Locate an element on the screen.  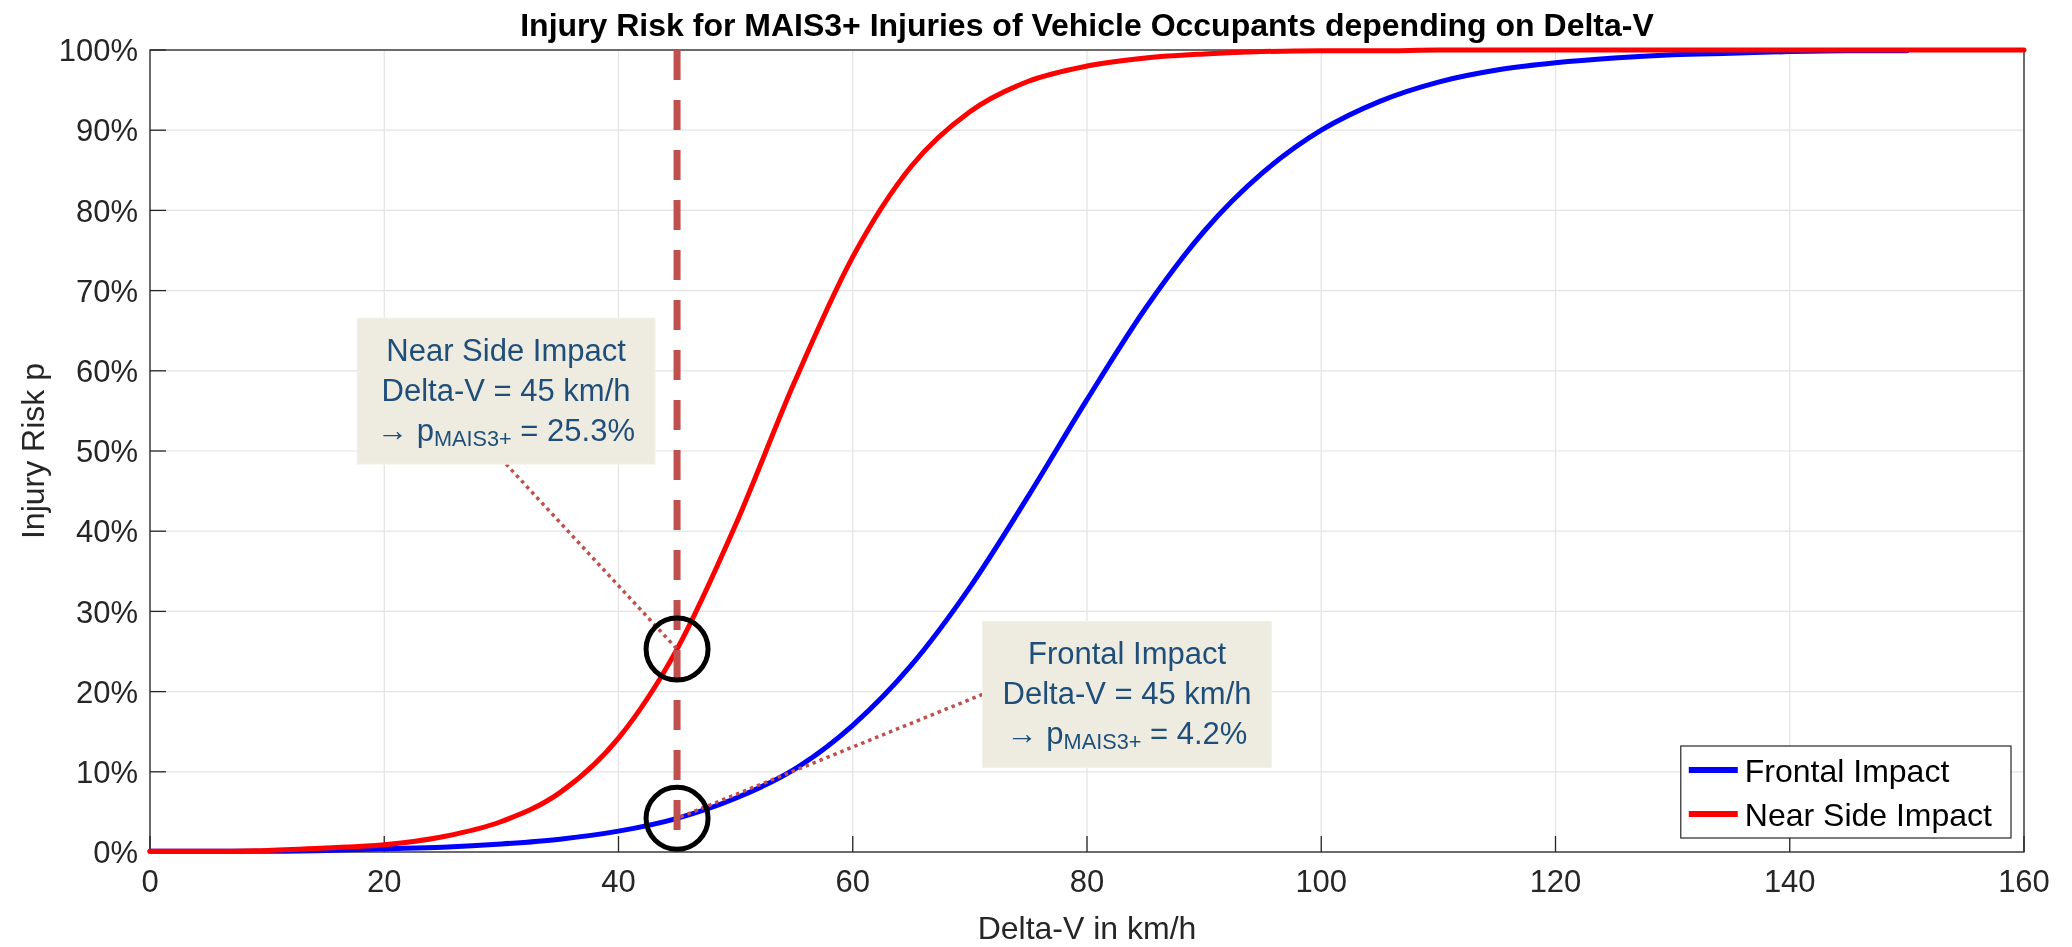
x-tick-label: 60 is located at coordinates (852, 881).